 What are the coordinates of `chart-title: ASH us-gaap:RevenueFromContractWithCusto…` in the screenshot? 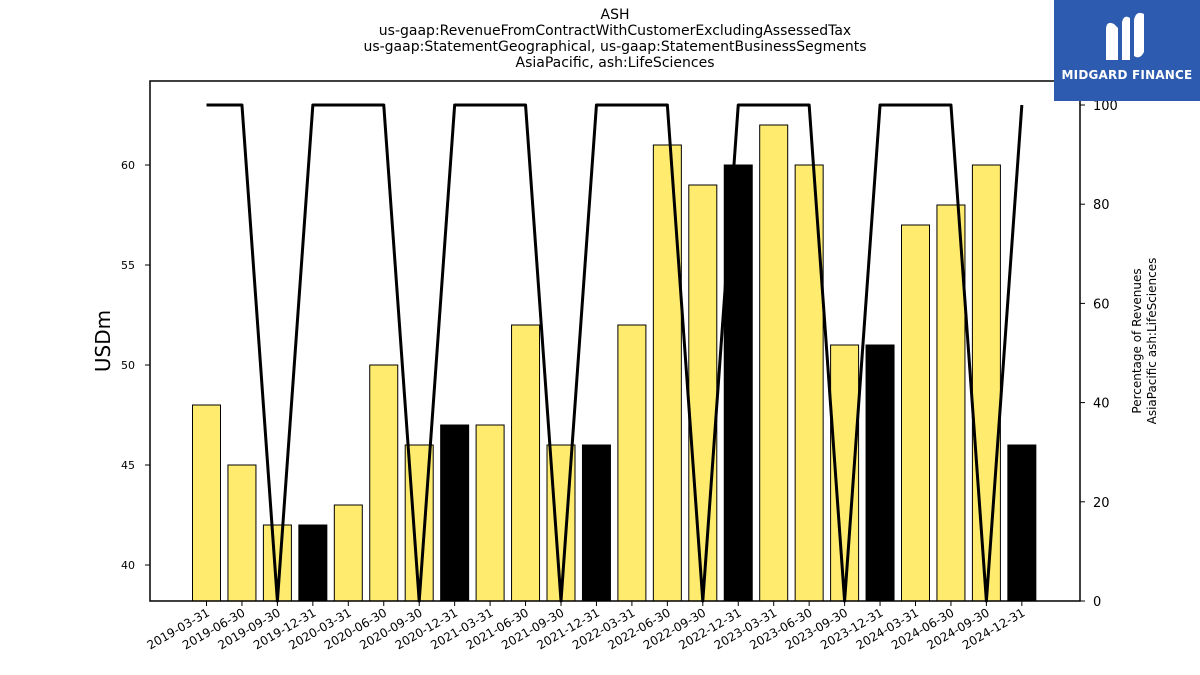 It's located at (600, 39).